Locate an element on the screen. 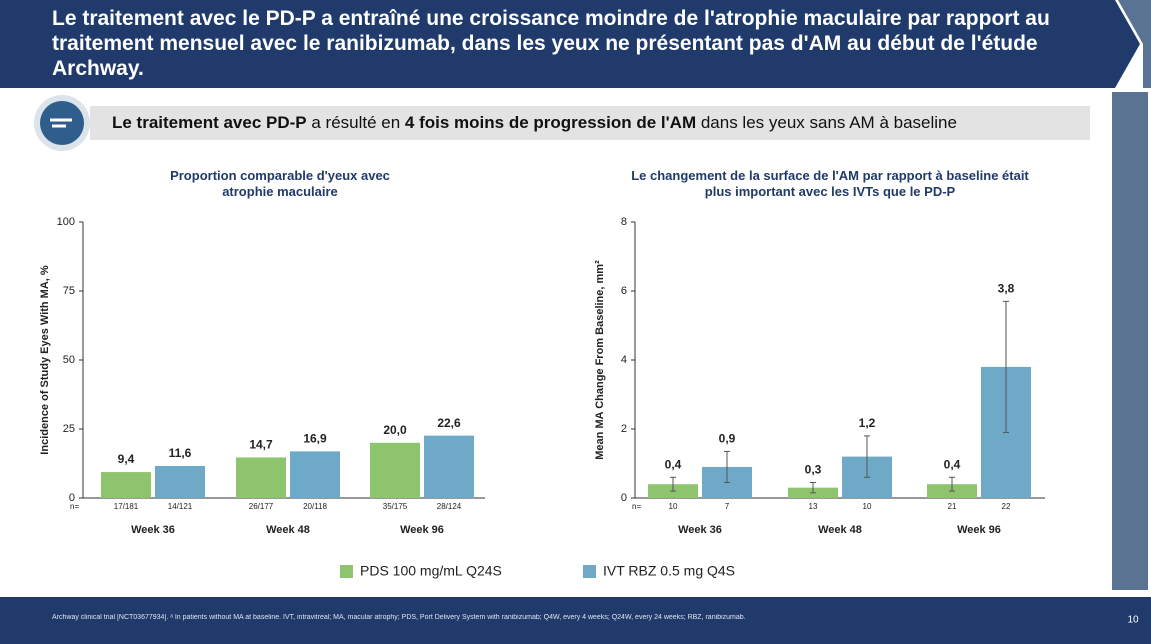 The width and height of the screenshot is (1151, 644). icon is located at coordinates (62, 123).